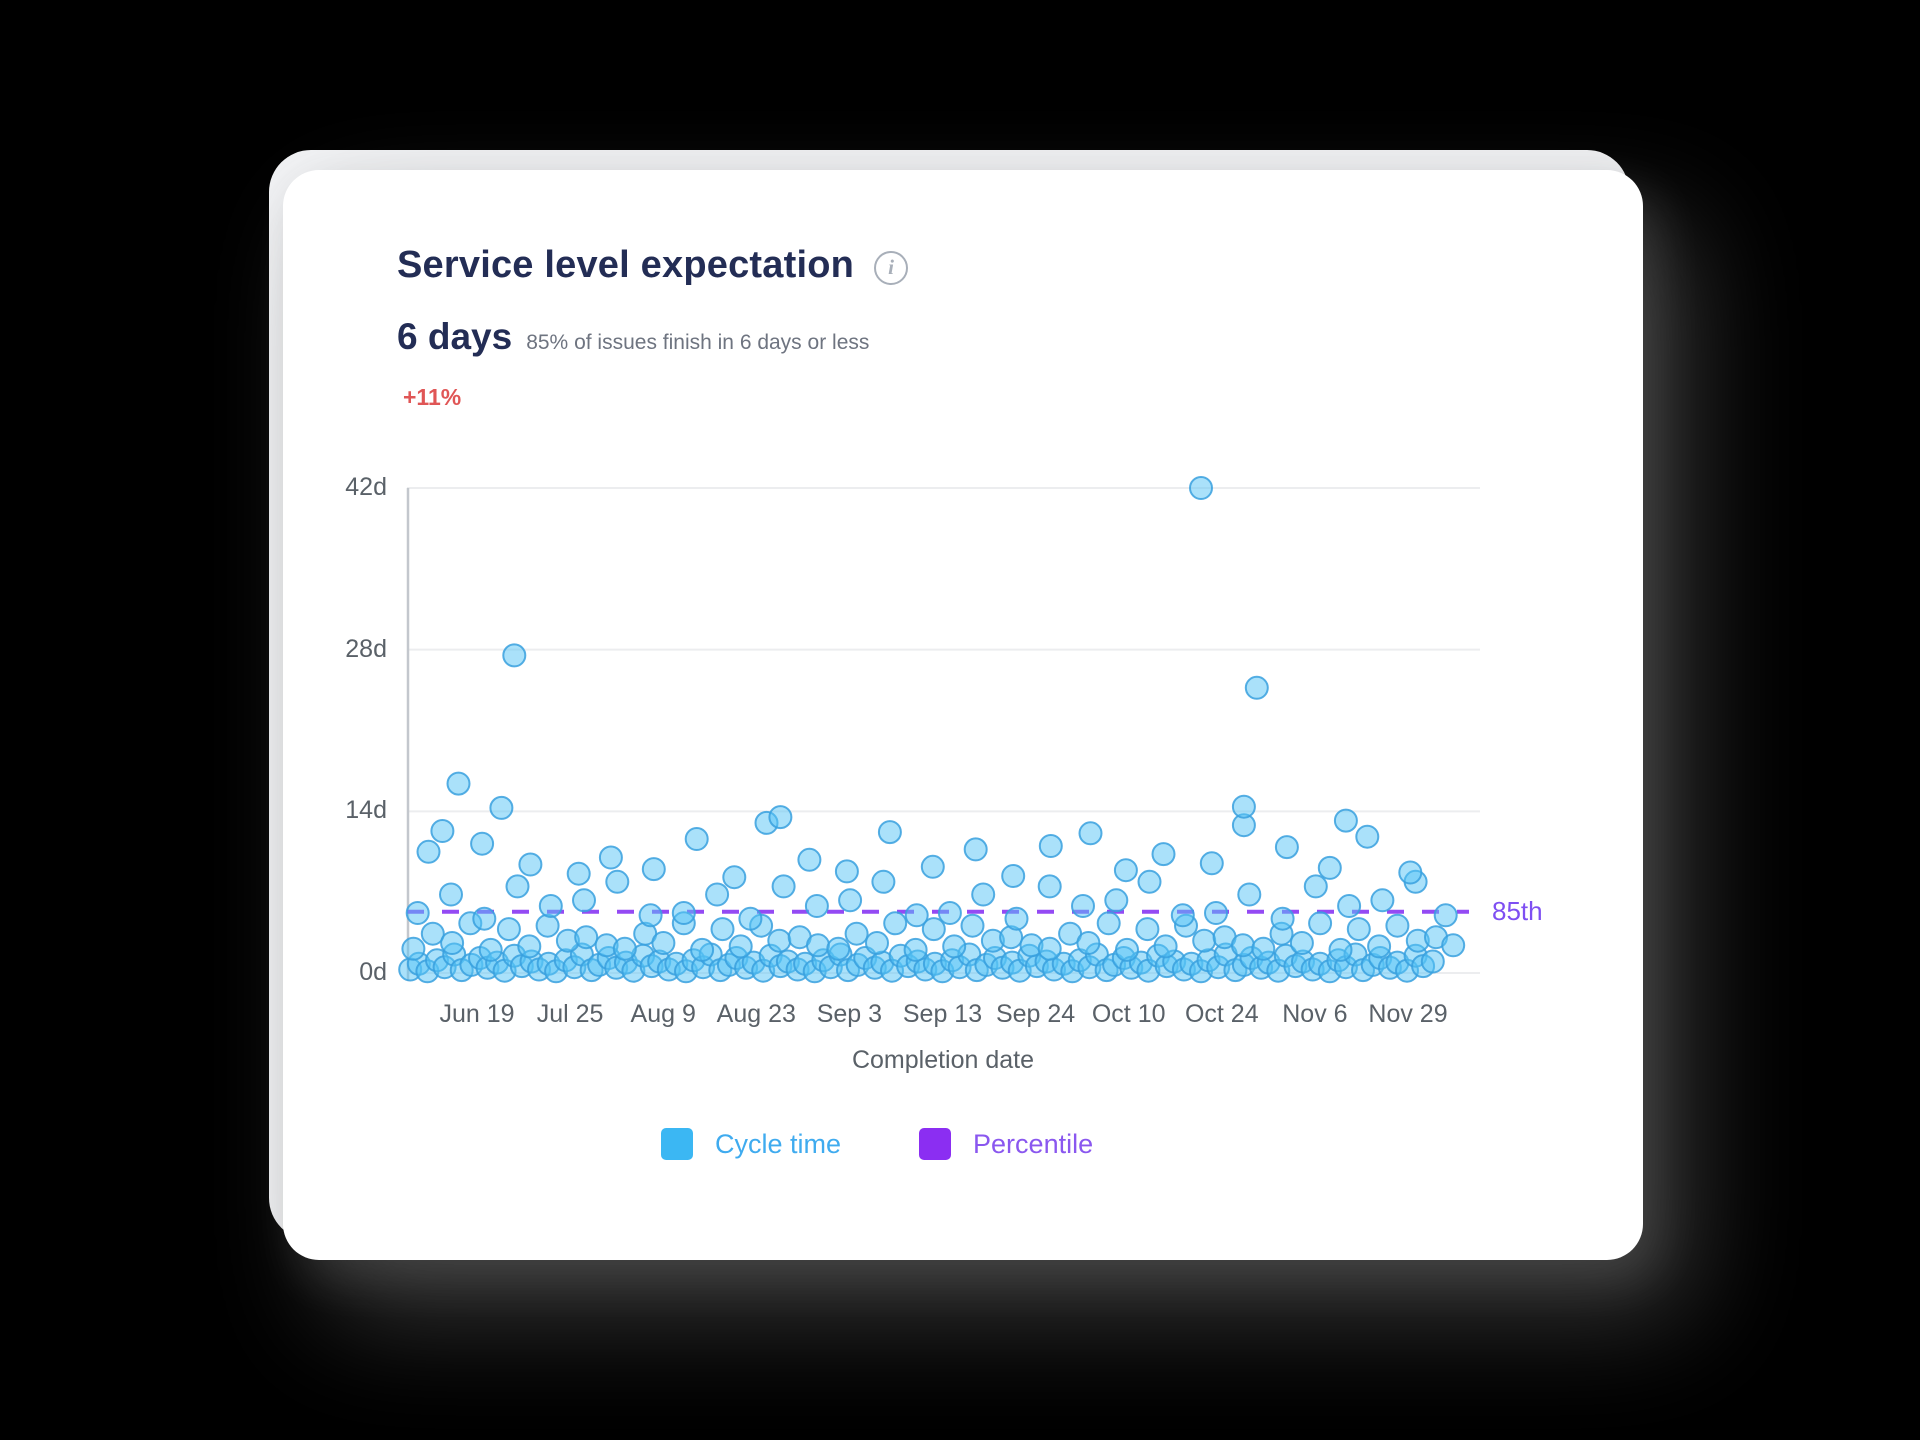  Describe the element at coordinates (891, 267) in the screenshot. I see `info-icon: i` at that location.